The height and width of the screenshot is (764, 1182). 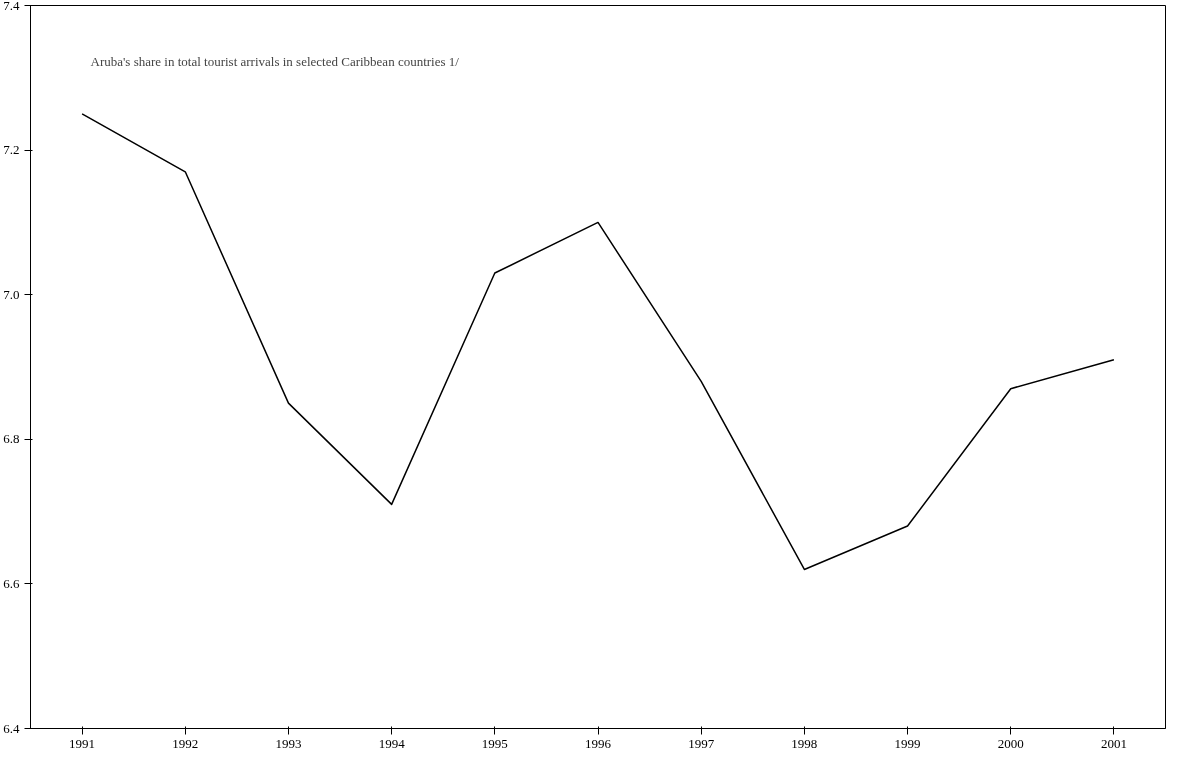 I want to click on x-tick-label: 1994, so click(x=392, y=743).